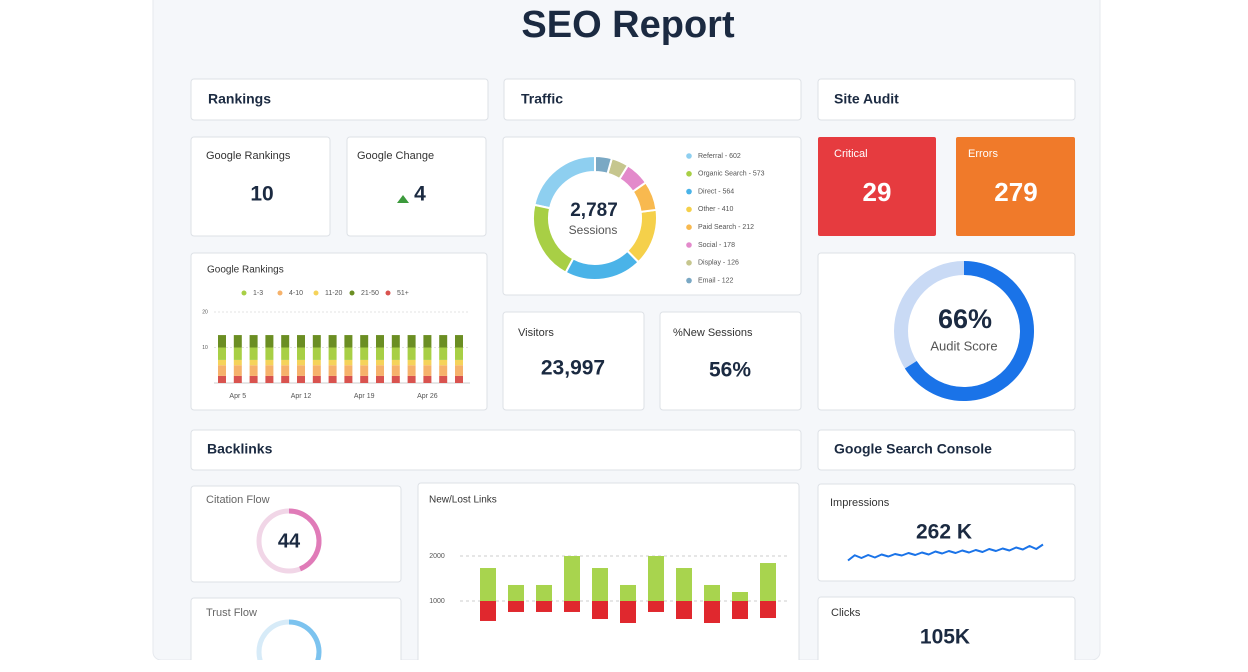 The image size is (1248, 672). I want to click on x-tick-label: Apr 12, so click(301, 396).